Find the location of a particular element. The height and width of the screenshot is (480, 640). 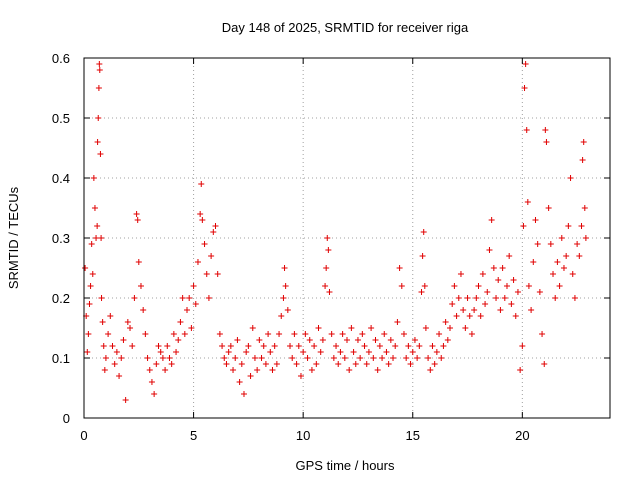

x-tick-label: 10 is located at coordinates (303, 435).